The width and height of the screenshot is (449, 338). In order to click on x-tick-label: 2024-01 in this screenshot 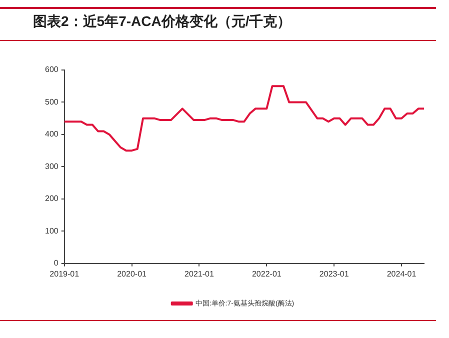, I will do `click(401, 273)`.